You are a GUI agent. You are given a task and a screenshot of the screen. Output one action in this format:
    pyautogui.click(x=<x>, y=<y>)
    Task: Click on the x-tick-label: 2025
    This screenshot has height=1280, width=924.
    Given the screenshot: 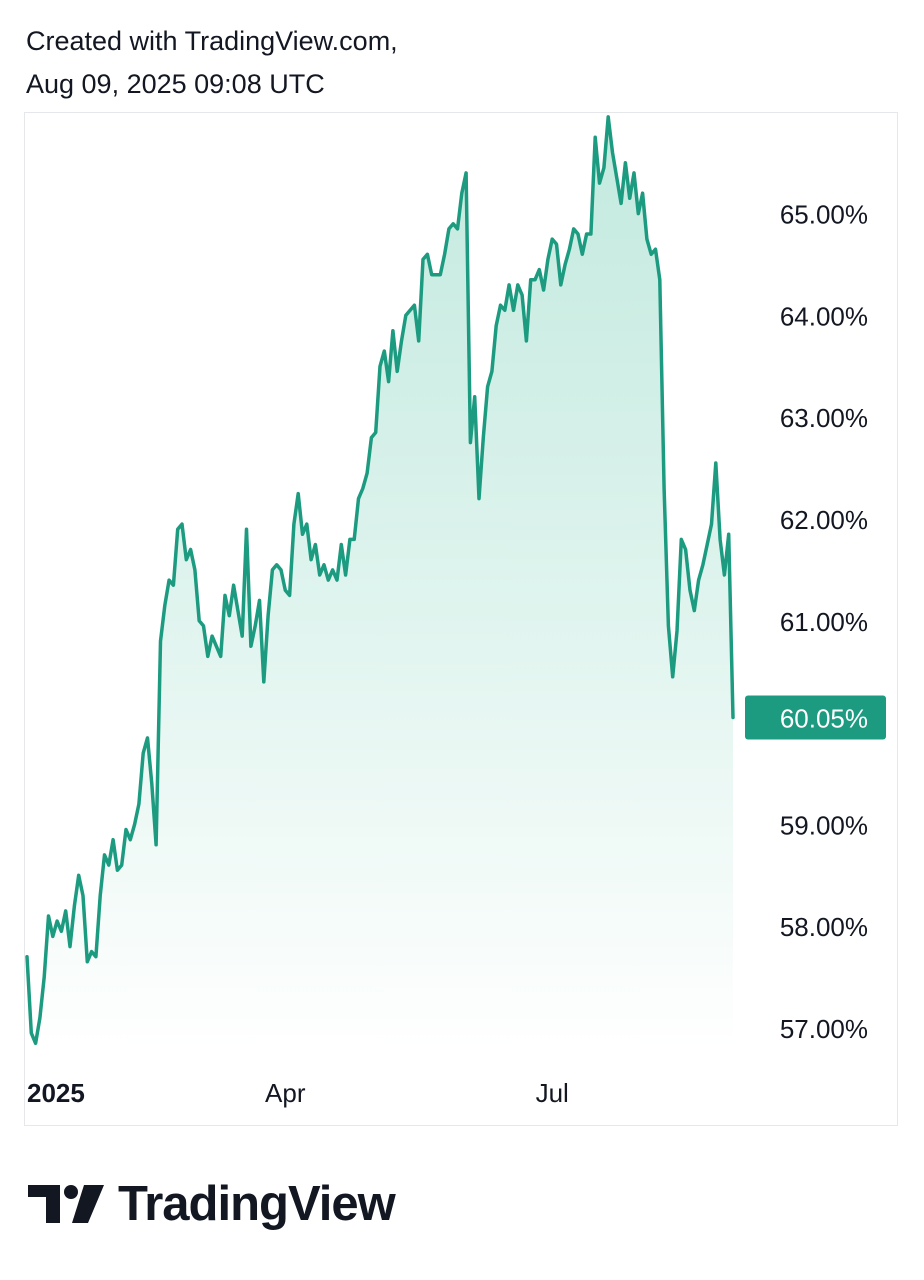 What is the action you would take?
    pyautogui.click(x=56, y=1093)
    